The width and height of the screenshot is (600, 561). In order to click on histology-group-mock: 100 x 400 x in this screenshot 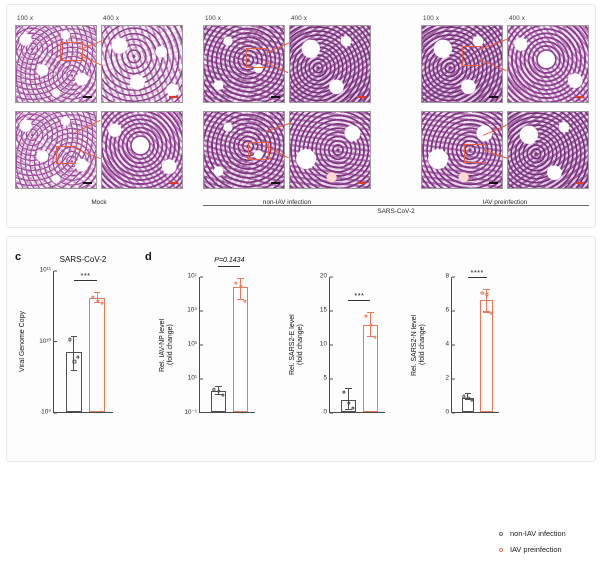, I will do `click(99, 116)`.